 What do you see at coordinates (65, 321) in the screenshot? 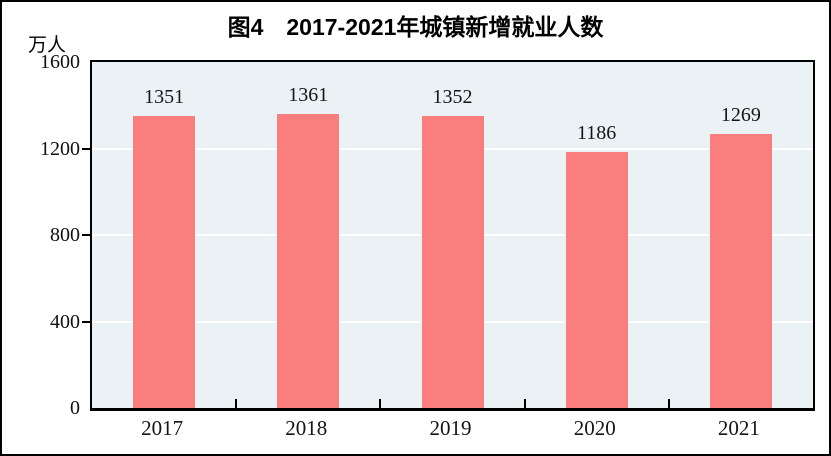
I see `y-tick-label: 400` at bounding box center [65, 321].